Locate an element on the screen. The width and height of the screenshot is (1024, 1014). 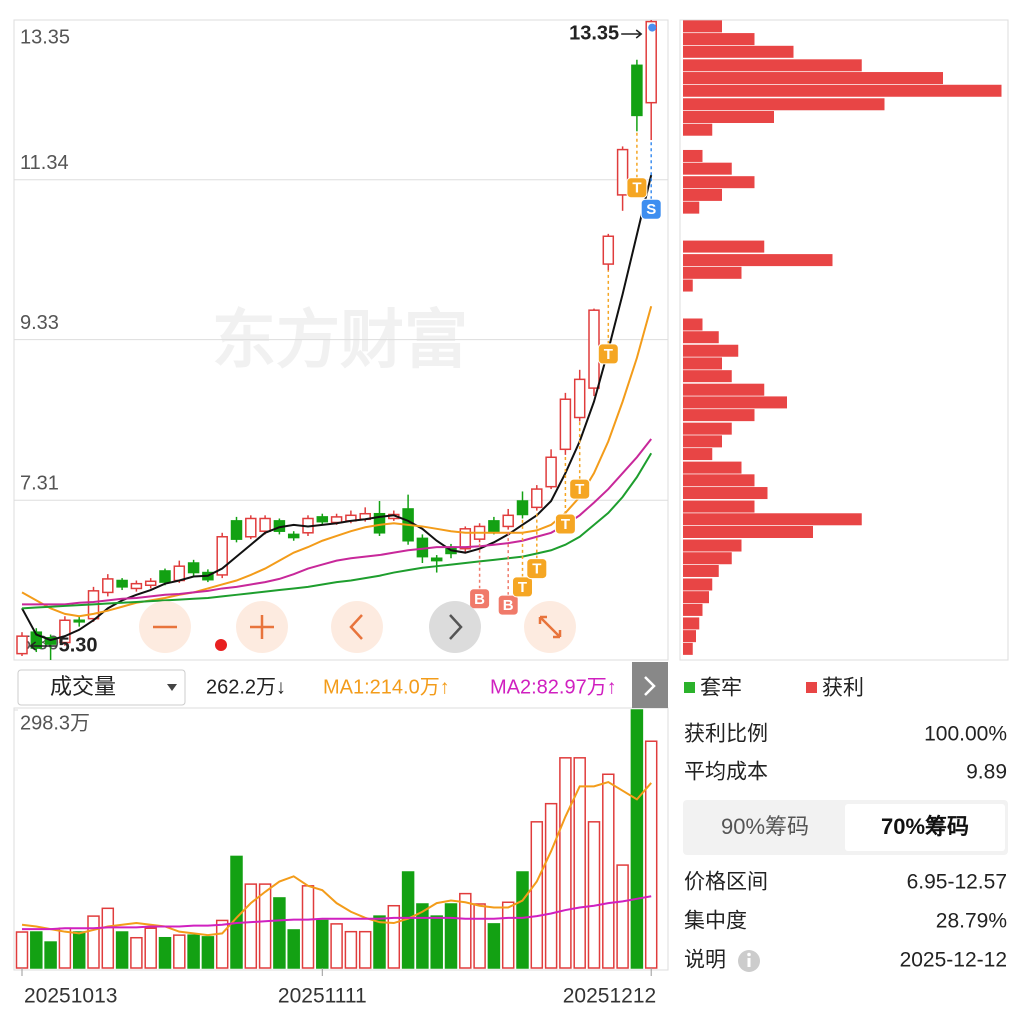
legend-entry: MA2:82.97万↑ is located at coordinates (553, 687).